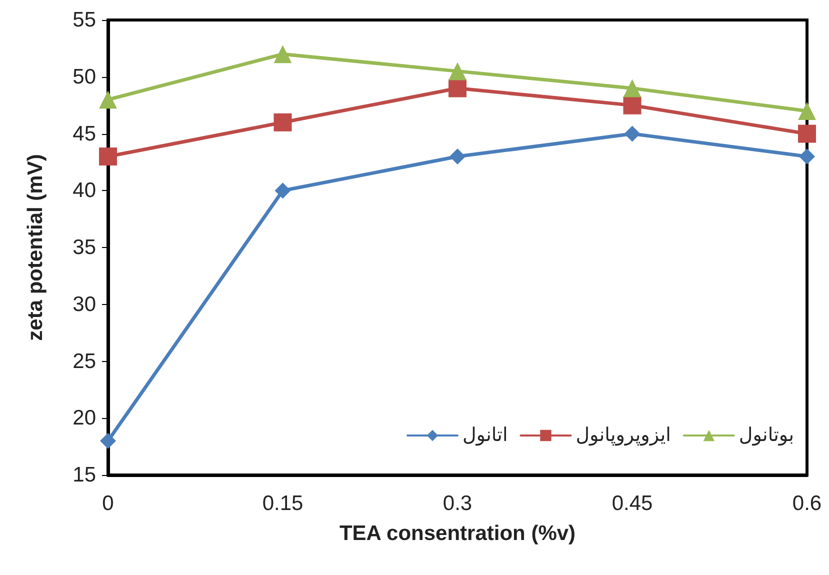 The width and height of the screenshot is (829, 575). I want to click on x-tick-label: 0, so click(108, 503).